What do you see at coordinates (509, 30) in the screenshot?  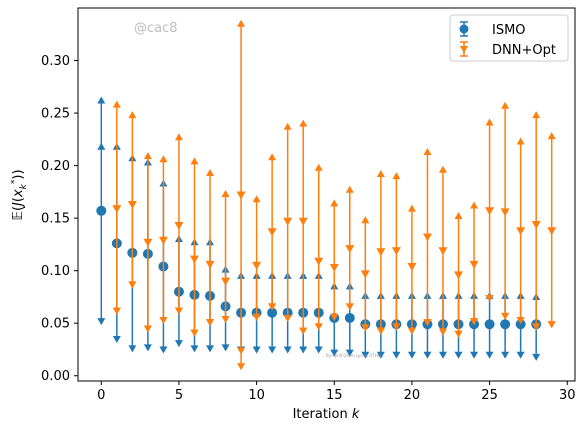 I see `legend-label: ISMO` at bounding box center [509, 30].